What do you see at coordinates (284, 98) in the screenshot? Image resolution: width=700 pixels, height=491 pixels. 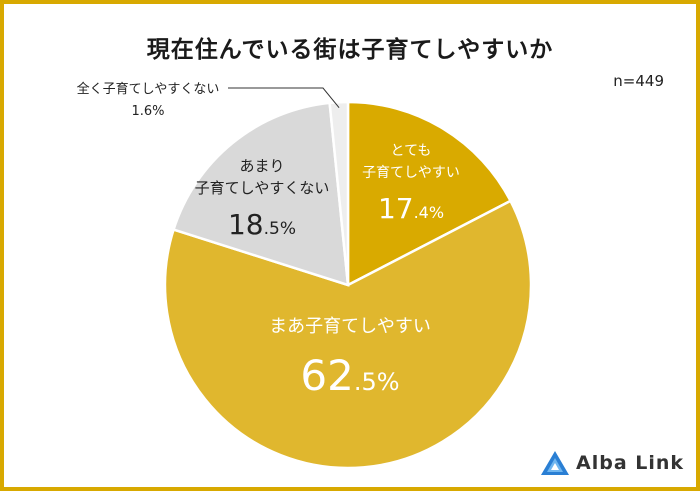 I see `leader-line` at bounding box center [284, 98].